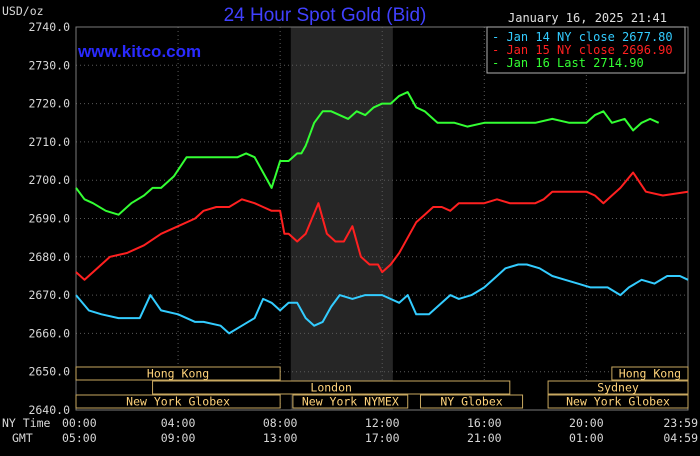  What do you see at coordinates (382, 423) in the screenshot?
I see `x-tick-label-ny: 12:00` at bounding box center [382, 423].